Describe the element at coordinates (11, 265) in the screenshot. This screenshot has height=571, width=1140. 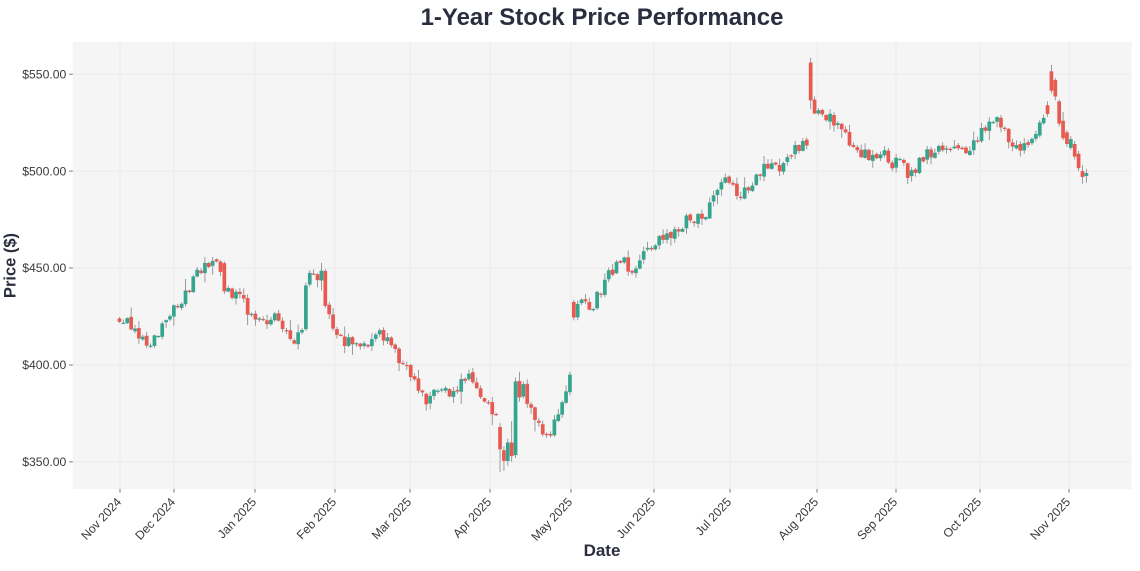
I see `svg-text: Price ($)` at that location.